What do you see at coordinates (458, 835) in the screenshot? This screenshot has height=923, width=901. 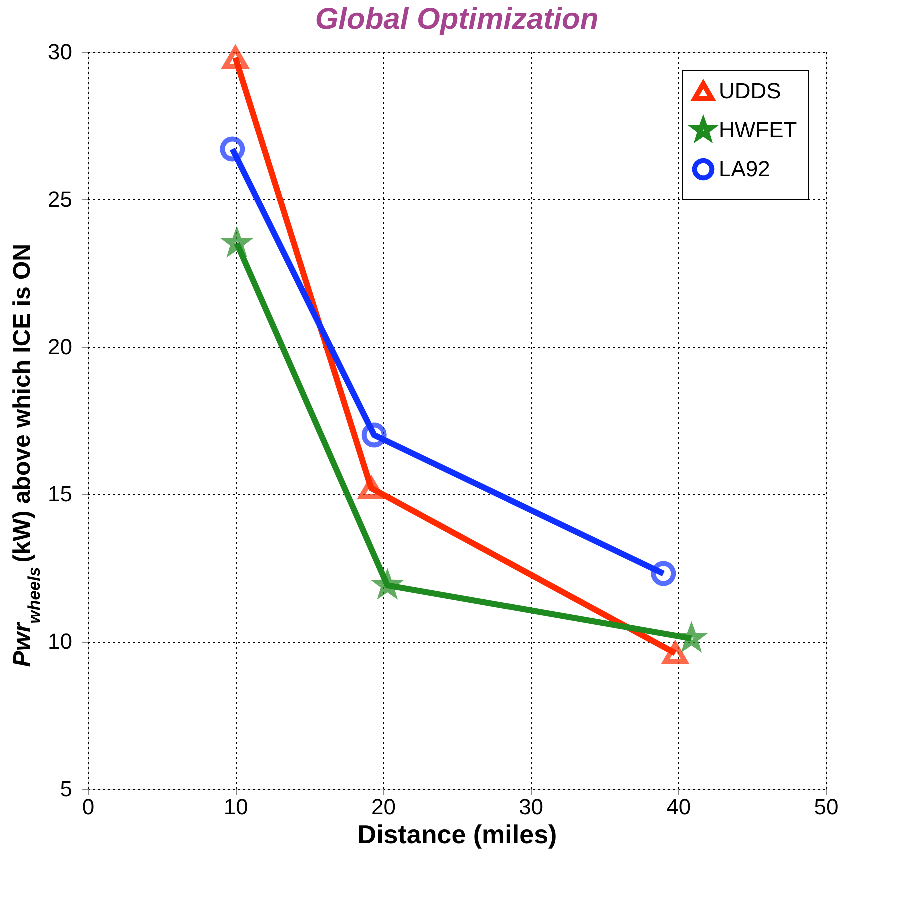 I see `x-axis-title: Distance (miles)` at bounding box center [458, 835].